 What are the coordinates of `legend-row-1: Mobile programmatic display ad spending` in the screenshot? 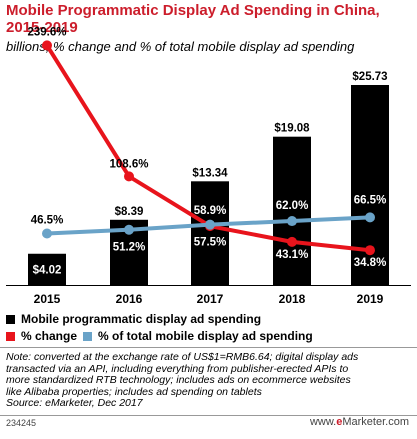 It's located at (136, 319).